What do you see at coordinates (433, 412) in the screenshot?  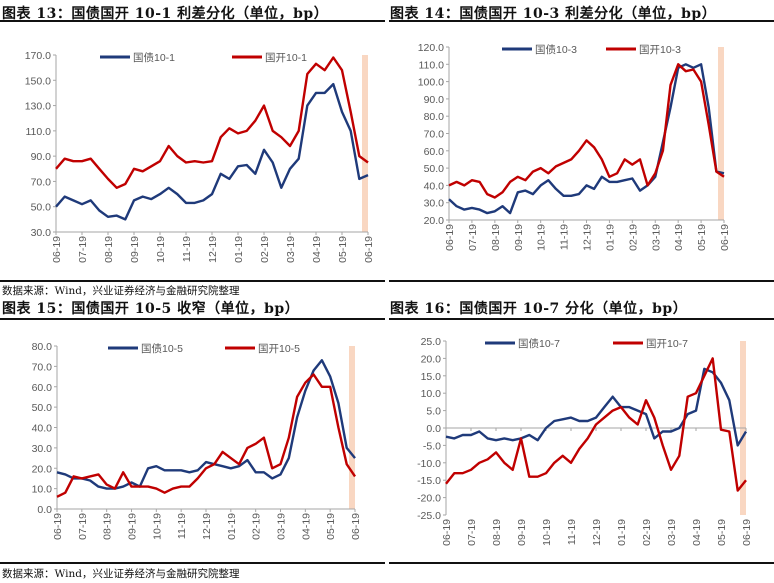 I see `y-tick-label: 5.0` at bounding box center [433, 412].